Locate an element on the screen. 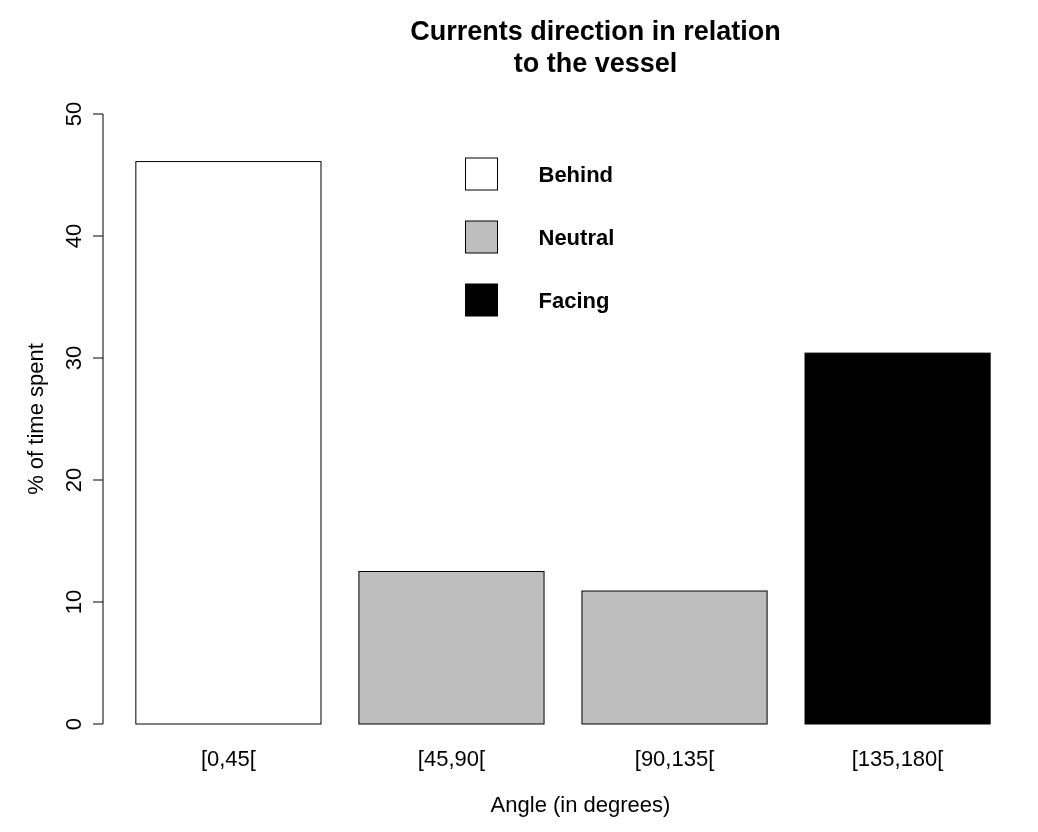 Image resolution: width=1038 pixels, height=832 pixels. legend-label: Facing is located at coordinates (574, 300).